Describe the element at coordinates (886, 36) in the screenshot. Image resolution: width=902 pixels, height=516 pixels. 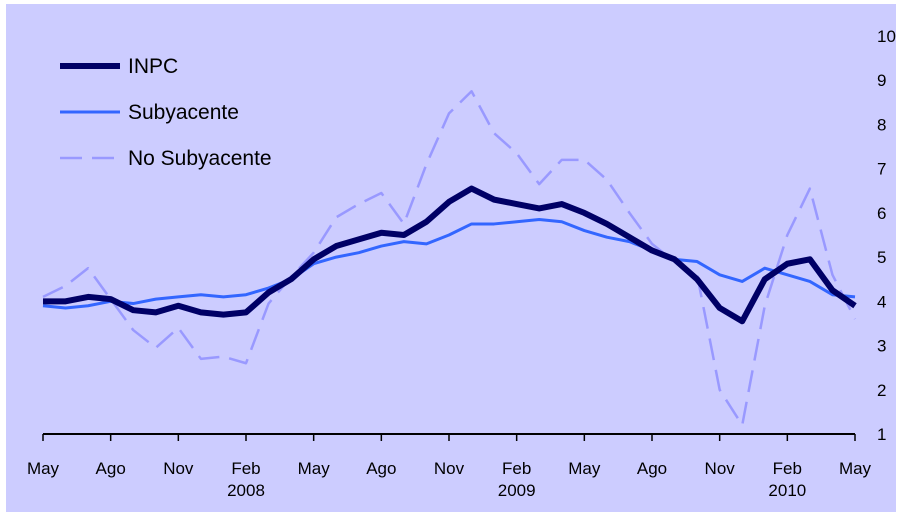
I see `y-tick-label: 10` at that location.